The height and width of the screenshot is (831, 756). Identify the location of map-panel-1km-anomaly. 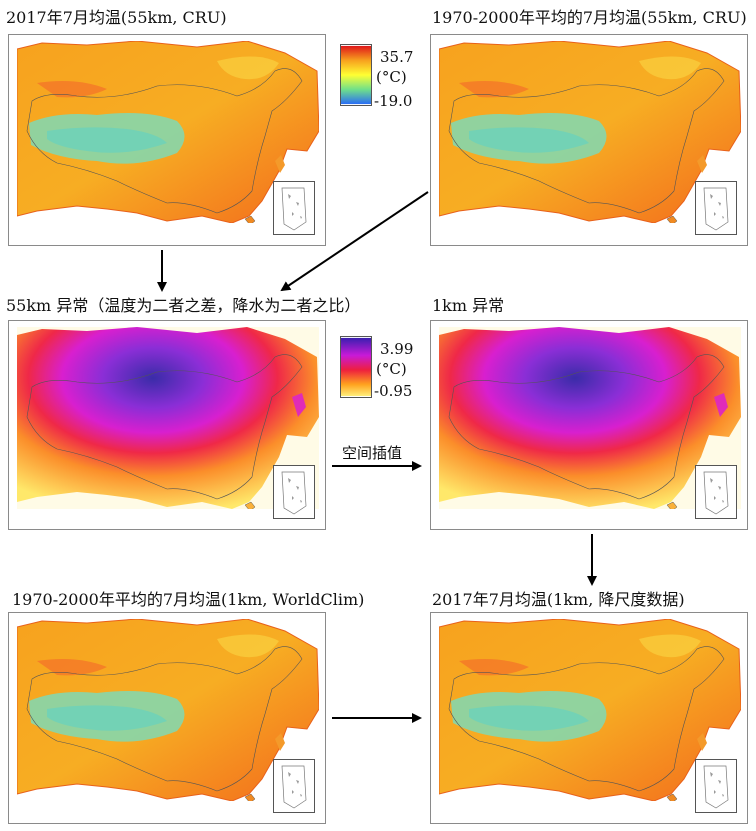
(589, 425).